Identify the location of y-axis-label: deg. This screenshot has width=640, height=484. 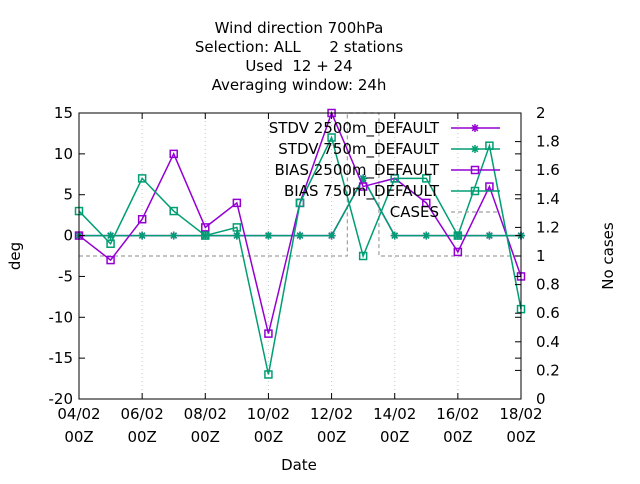
(15, 256).